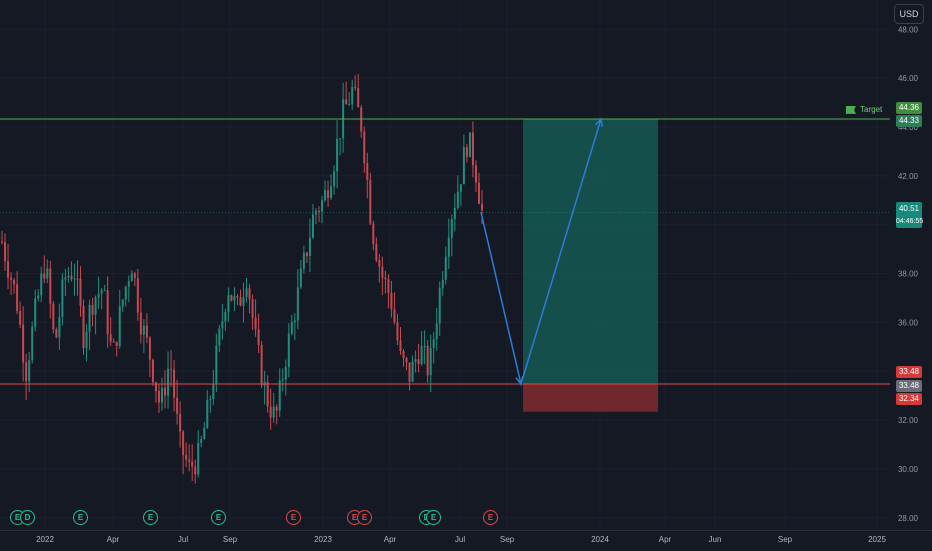 Image resolution: width=932 pixels, height=551 pixels. I want to click on stop-loss-tag: 32.34, so click(909, 399).